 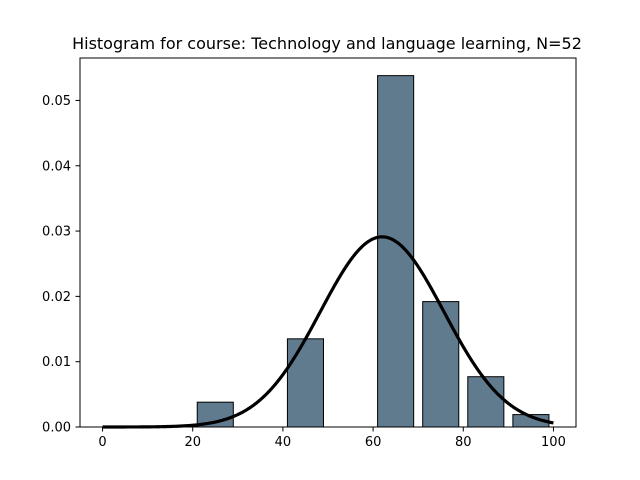 What do you see at coordinates (56, 232) in the screenshot?
I see `y-tick-label-3: 0.03` at bounding box center [56, 232].